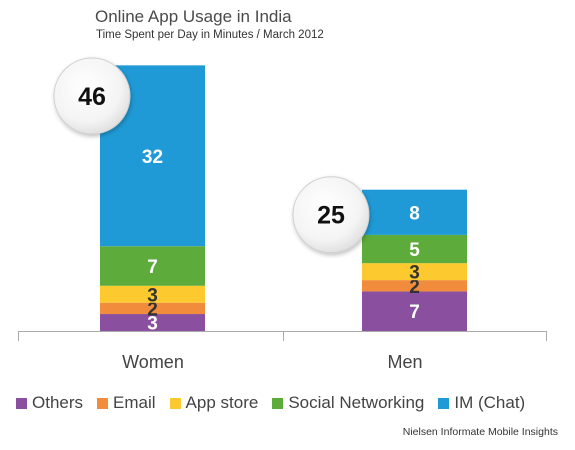 The height and width of the screenshot is (450, 575). I want to click on bar-men-email, so click(414, 286).